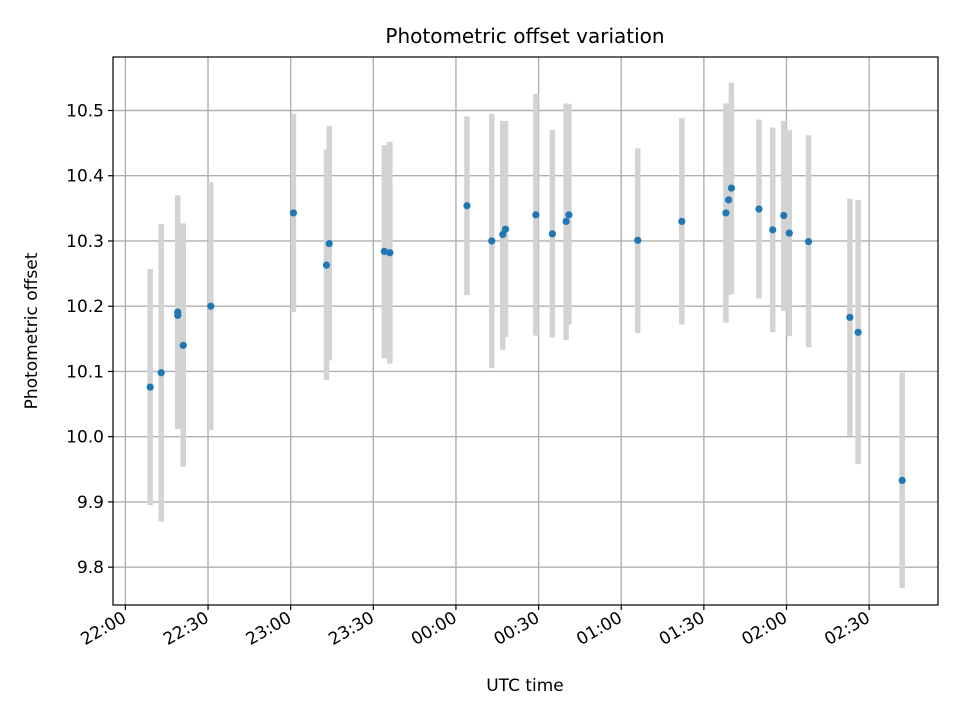 The width and height of the screenshot is (960, 724). I want to click on y-tick-label: 10.5, so click(85, 111).